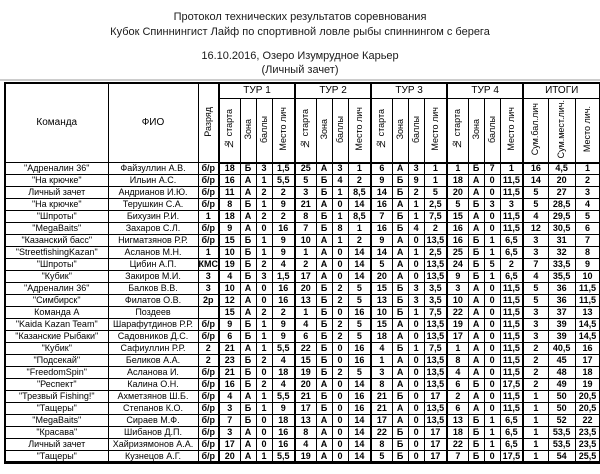  I want to click on fio-cell: Терушкин С.А., so click(153, 205).